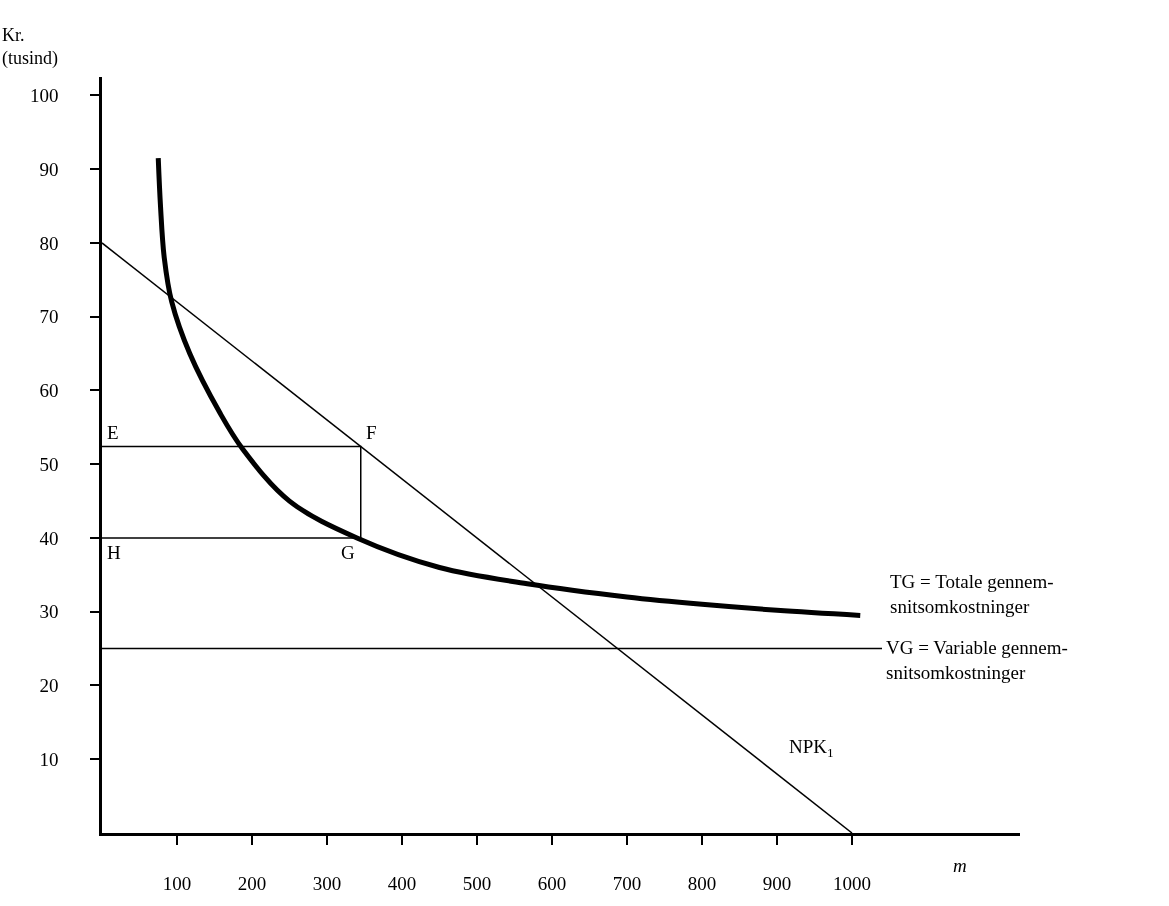 This screenshot has width=1169, height=906. What do you see at coordinates (702, 883) in the screenshot?
I see `x-tick-label: 800` at bounding box center [702, 883].